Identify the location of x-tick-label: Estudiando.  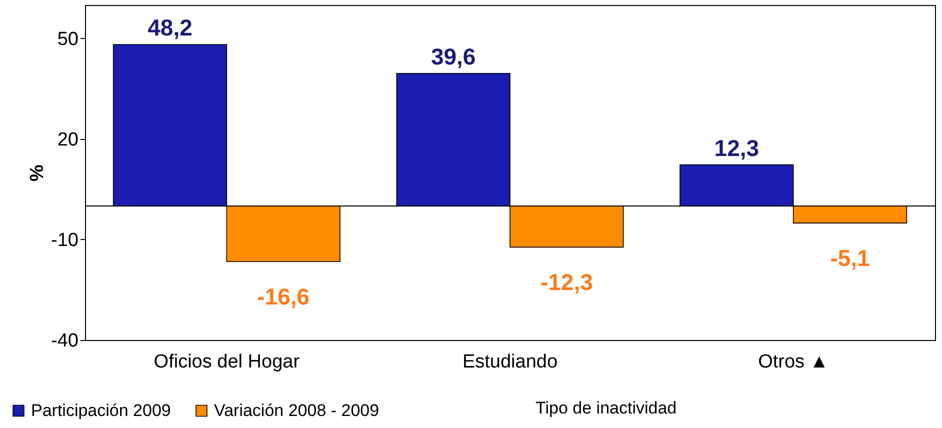
(510, 362).